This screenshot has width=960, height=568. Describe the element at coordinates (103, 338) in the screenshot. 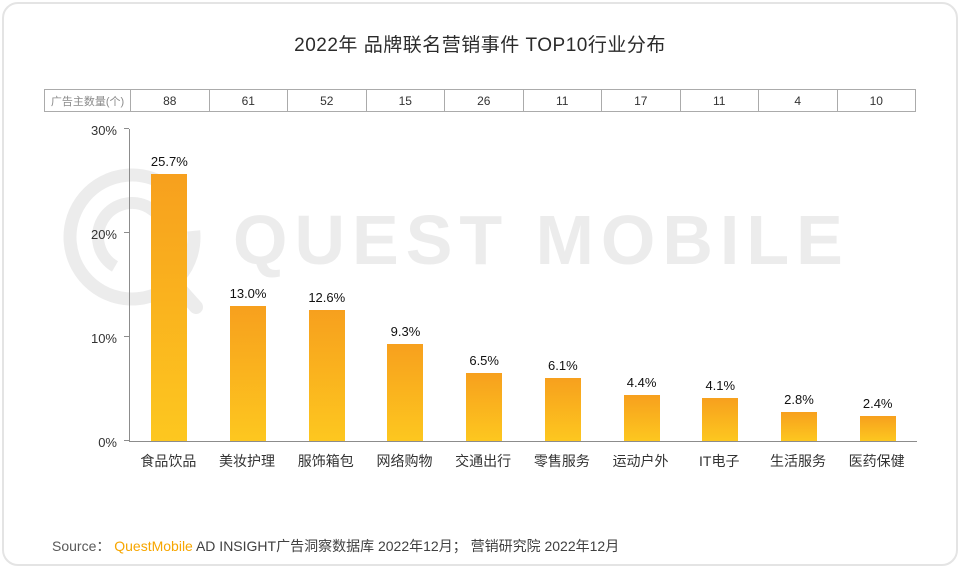

I see `y-tick-label: 10%` at that location.